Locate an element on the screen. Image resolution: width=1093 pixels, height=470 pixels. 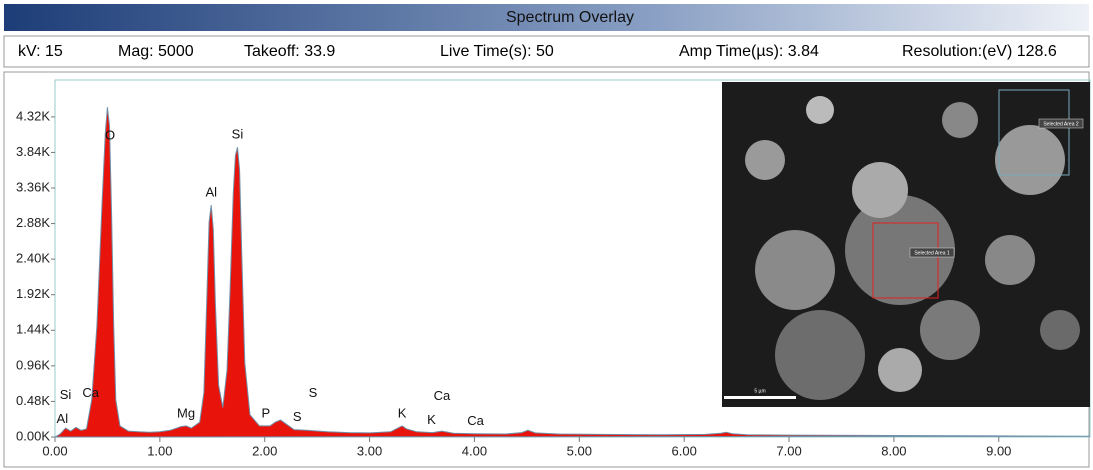
x-tick-label: 4.00 is located at coordinates (474, 450).